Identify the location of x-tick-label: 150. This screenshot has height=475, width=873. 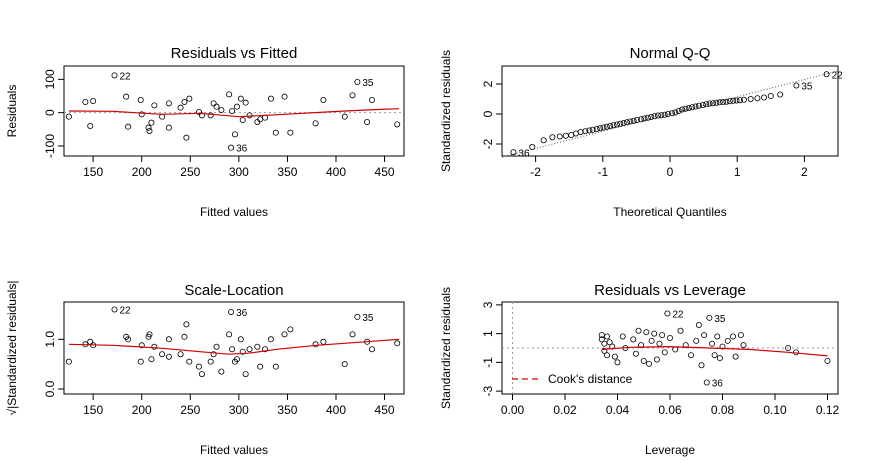
(93, 410).